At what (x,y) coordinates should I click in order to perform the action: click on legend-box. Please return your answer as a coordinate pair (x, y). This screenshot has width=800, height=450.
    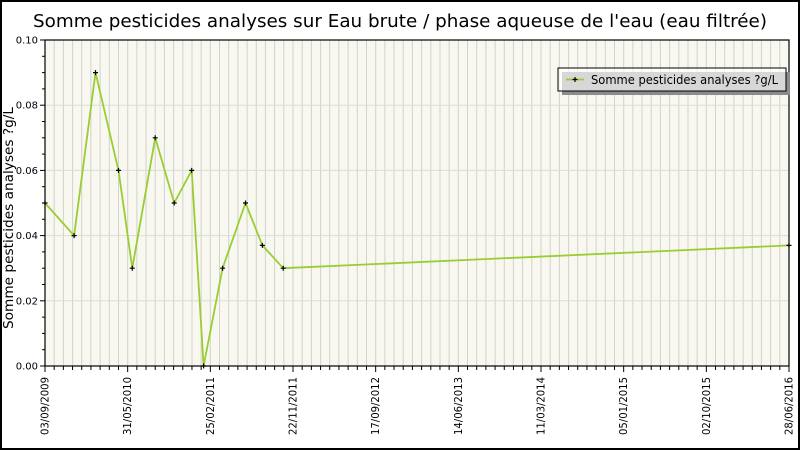
    Looking at the image, I should click on (672, 79).